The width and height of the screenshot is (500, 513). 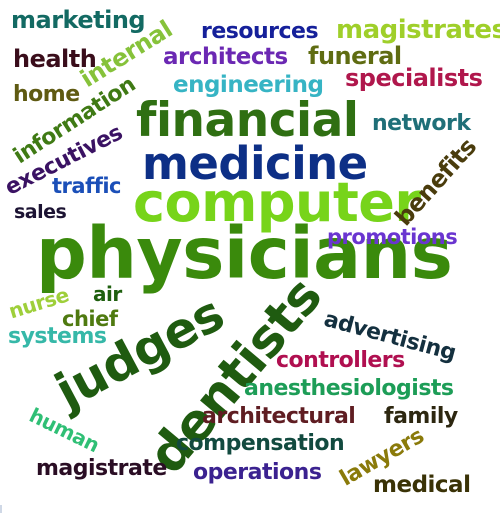 What do you see at coordinates (260, 444) in the screenshot?
I see `word-compensation: compensation` at bounding box center [260, 444].